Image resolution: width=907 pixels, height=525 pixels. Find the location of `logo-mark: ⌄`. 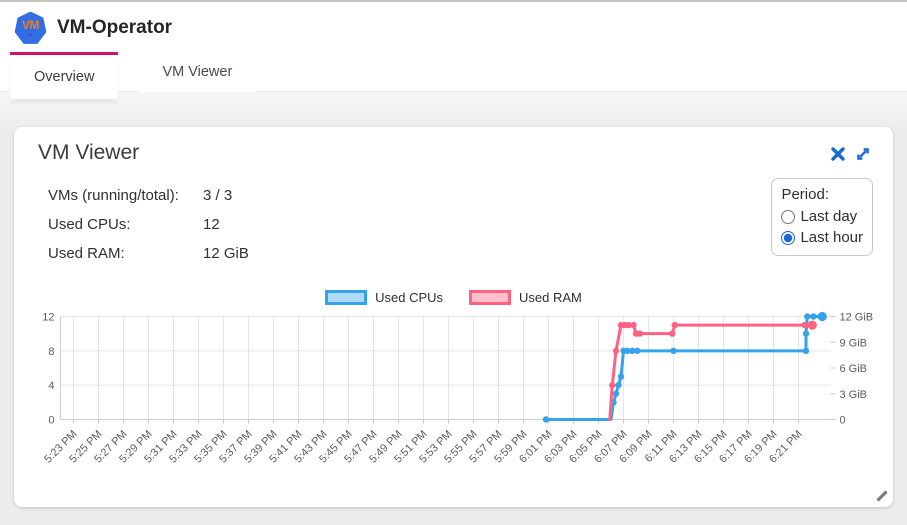

logo-mark: ⌄ is located at coordinates (30, 33).